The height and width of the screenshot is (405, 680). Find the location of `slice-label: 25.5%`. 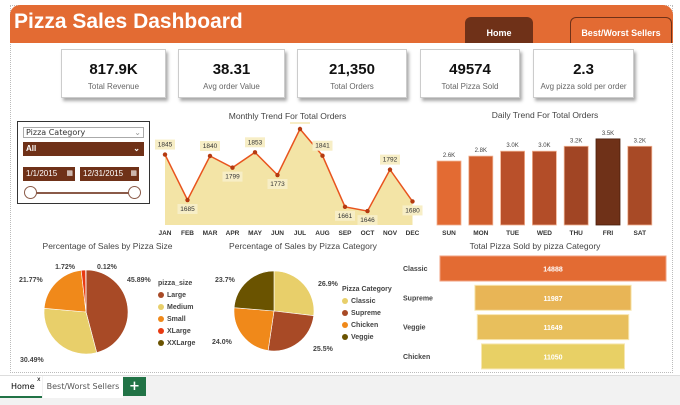

slice-label: 25.5% is located at coordinates (323, 349).